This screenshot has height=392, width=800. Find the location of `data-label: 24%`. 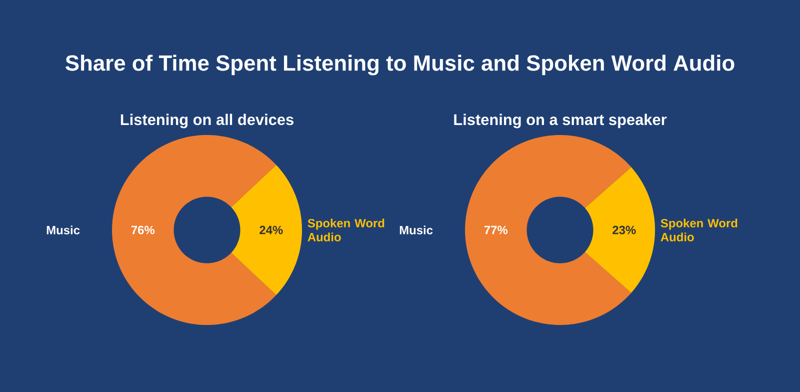

data-label: 24% is located at coordinates (271, 230).